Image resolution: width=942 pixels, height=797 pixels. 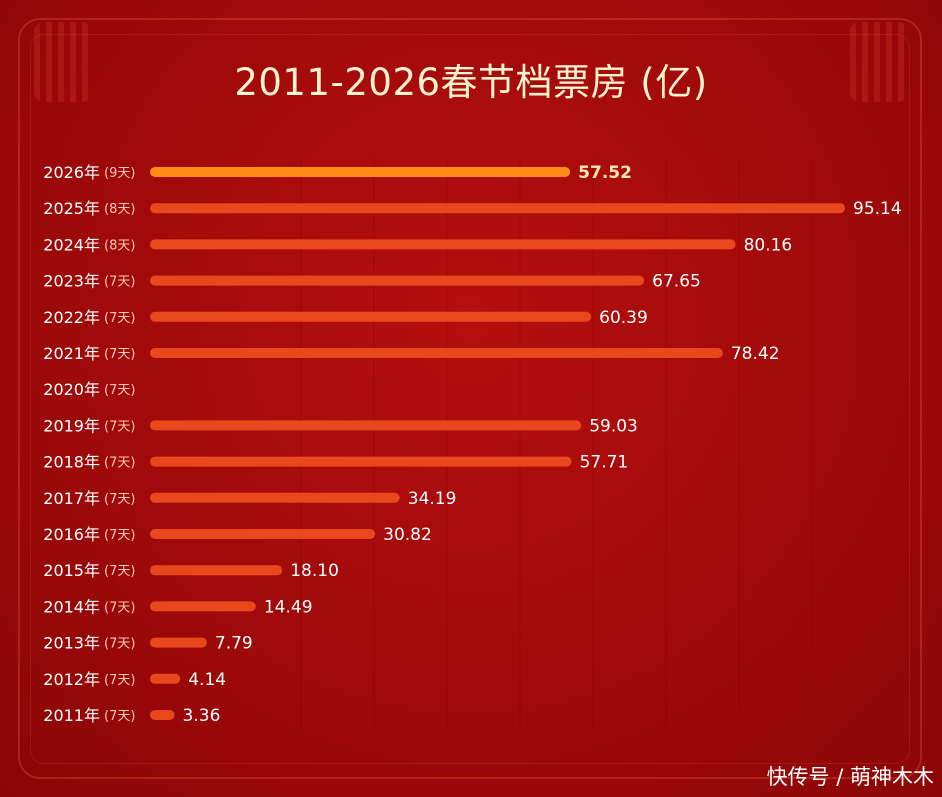 I want to click on value-label: 95.14, so click(x=877, y=209).